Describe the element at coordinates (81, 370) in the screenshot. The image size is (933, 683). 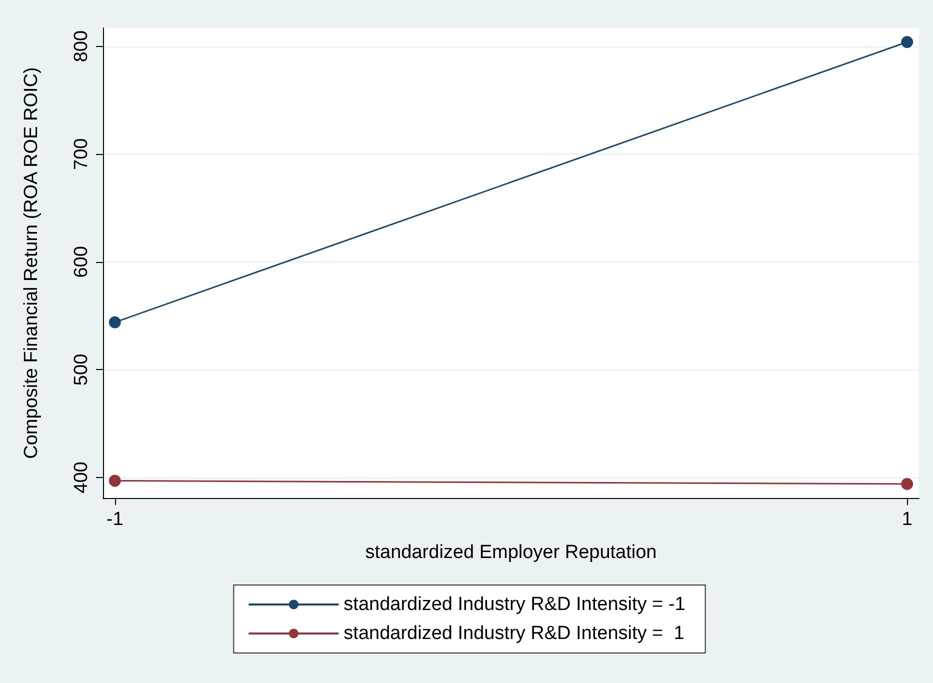
I see `y-tick-label: 500` at that location.